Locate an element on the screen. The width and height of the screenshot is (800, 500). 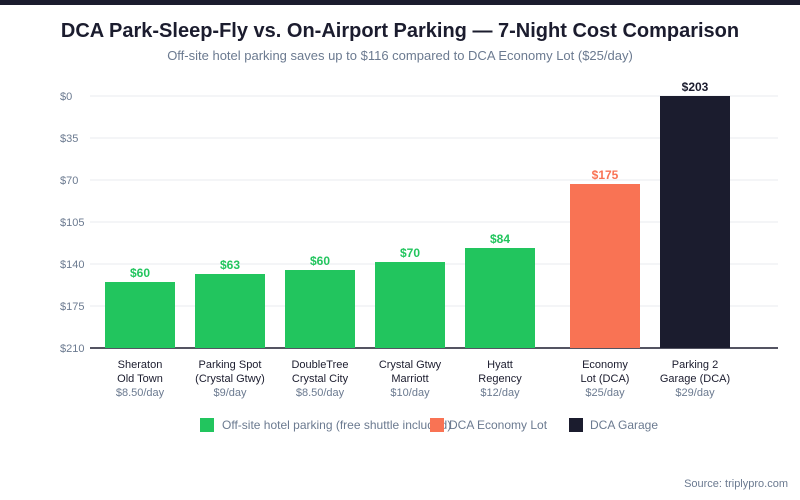
x-tick-label: Regency is located at coordinates (500, 379).